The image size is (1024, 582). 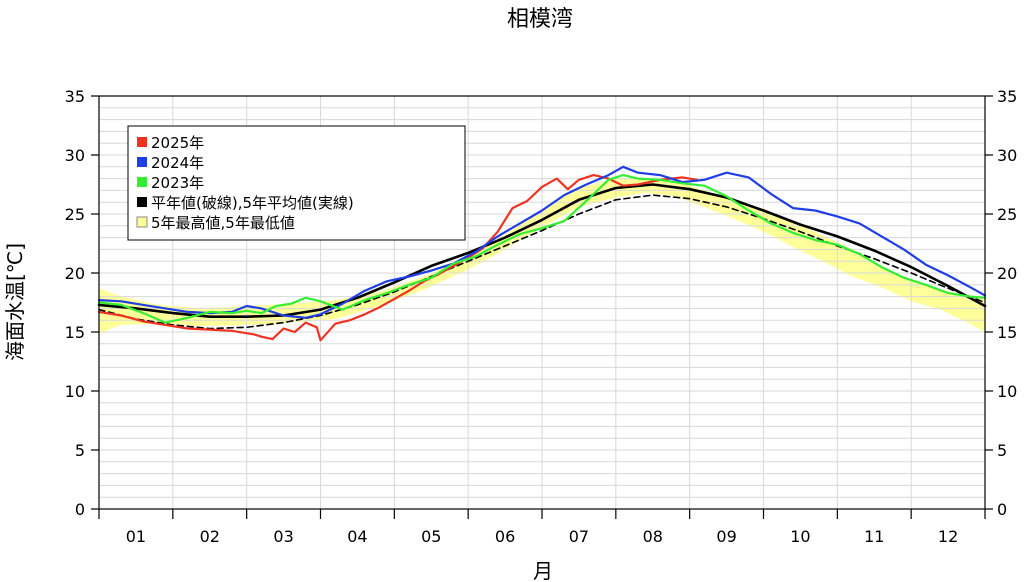 What do you see at coordinates (540, 19) in the screenshot?
I see `chart-title: 相模湾` at bounding box center [540, 19].